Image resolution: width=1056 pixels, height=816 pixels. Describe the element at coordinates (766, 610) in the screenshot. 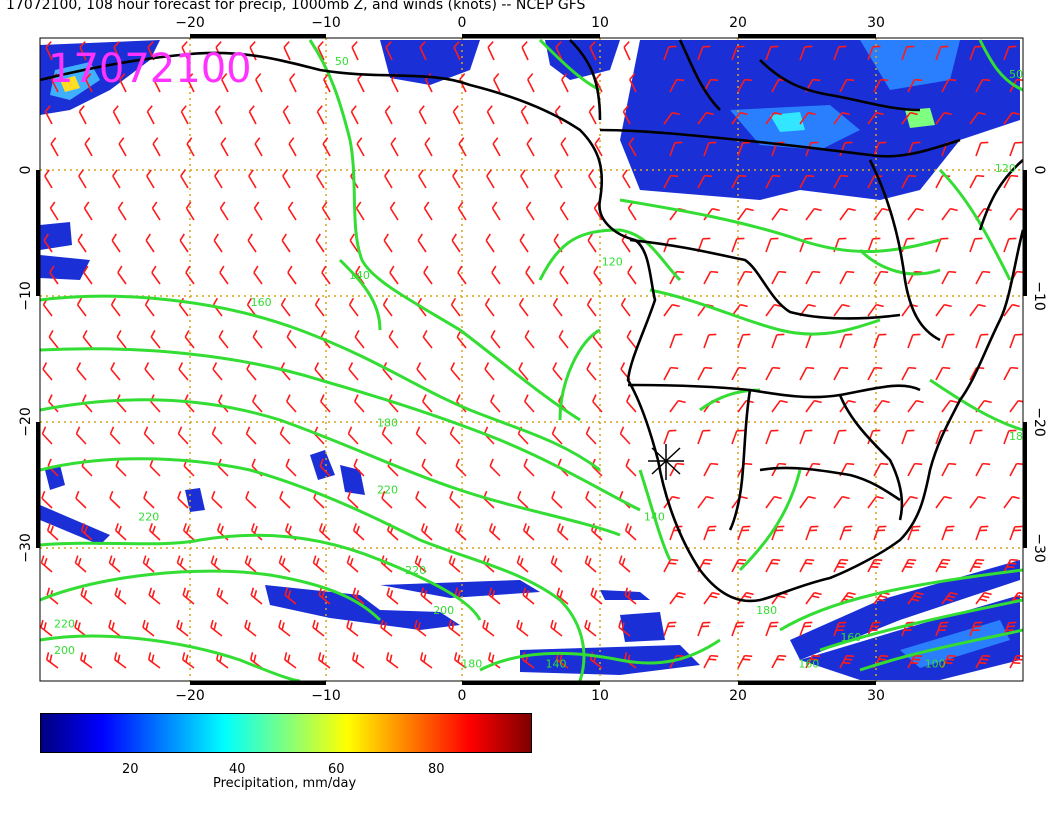

I see `contour-label: 180` at that location.